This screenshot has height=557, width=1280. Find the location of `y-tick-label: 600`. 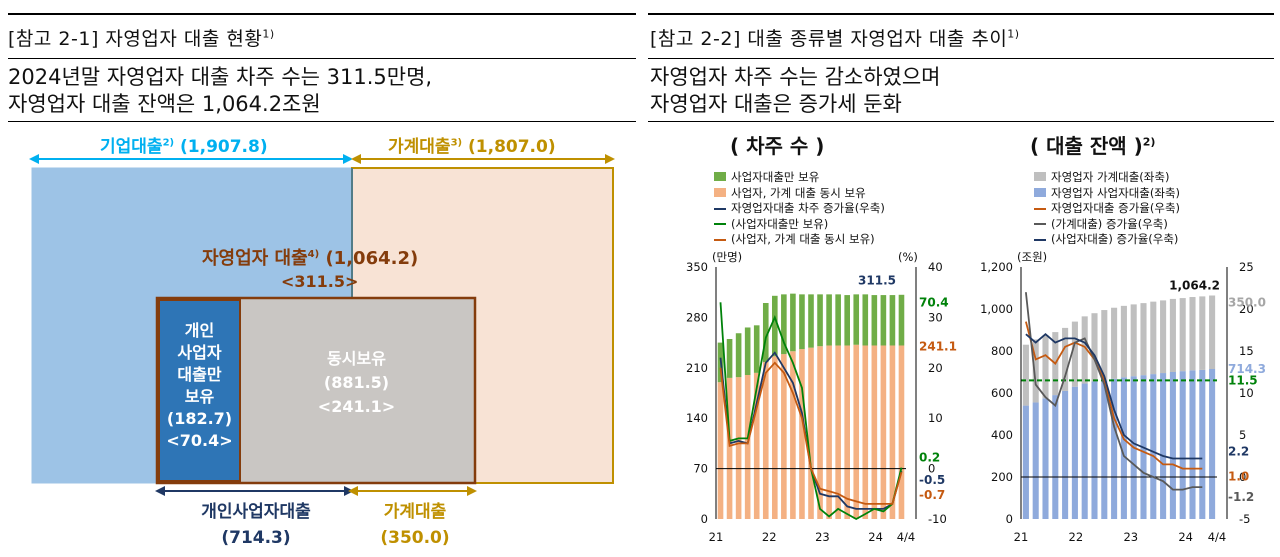

y-tick-label: 600 is located at coordinates (1002, 393).